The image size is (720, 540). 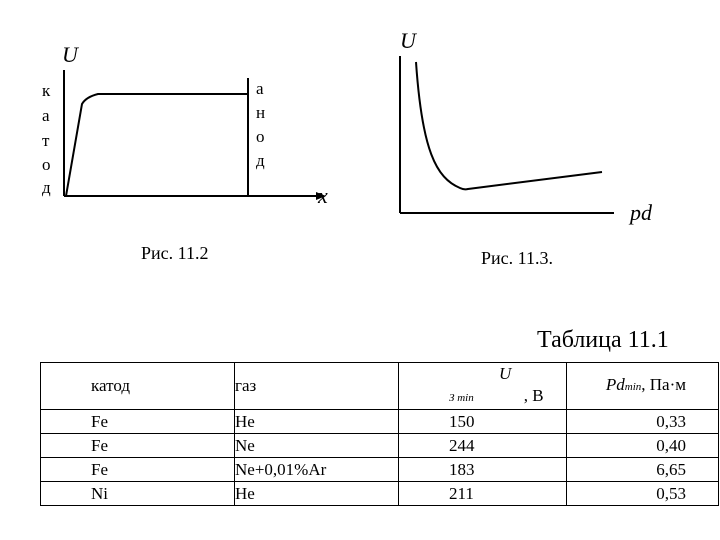 What do you see at coordinates (640, 212) in the screenshot?
I see `fig2-x-axis-label: pd` at bounding box center [640, 212].